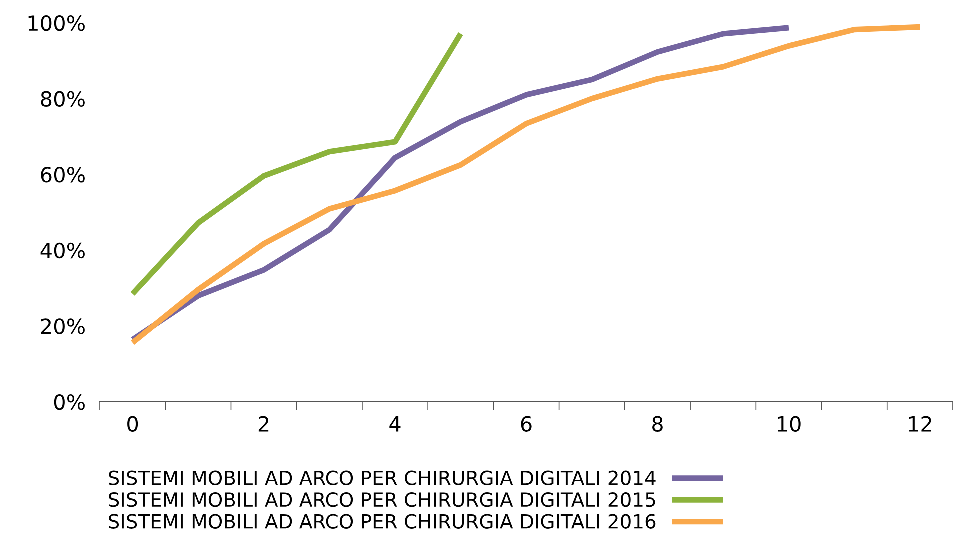 This screenshot has width=953, height=553. I want to click on legend-label: SISTEMI MOBILI AD ARCO PER CHIRURGIA DIGITALI 2015, so click(382, 500).